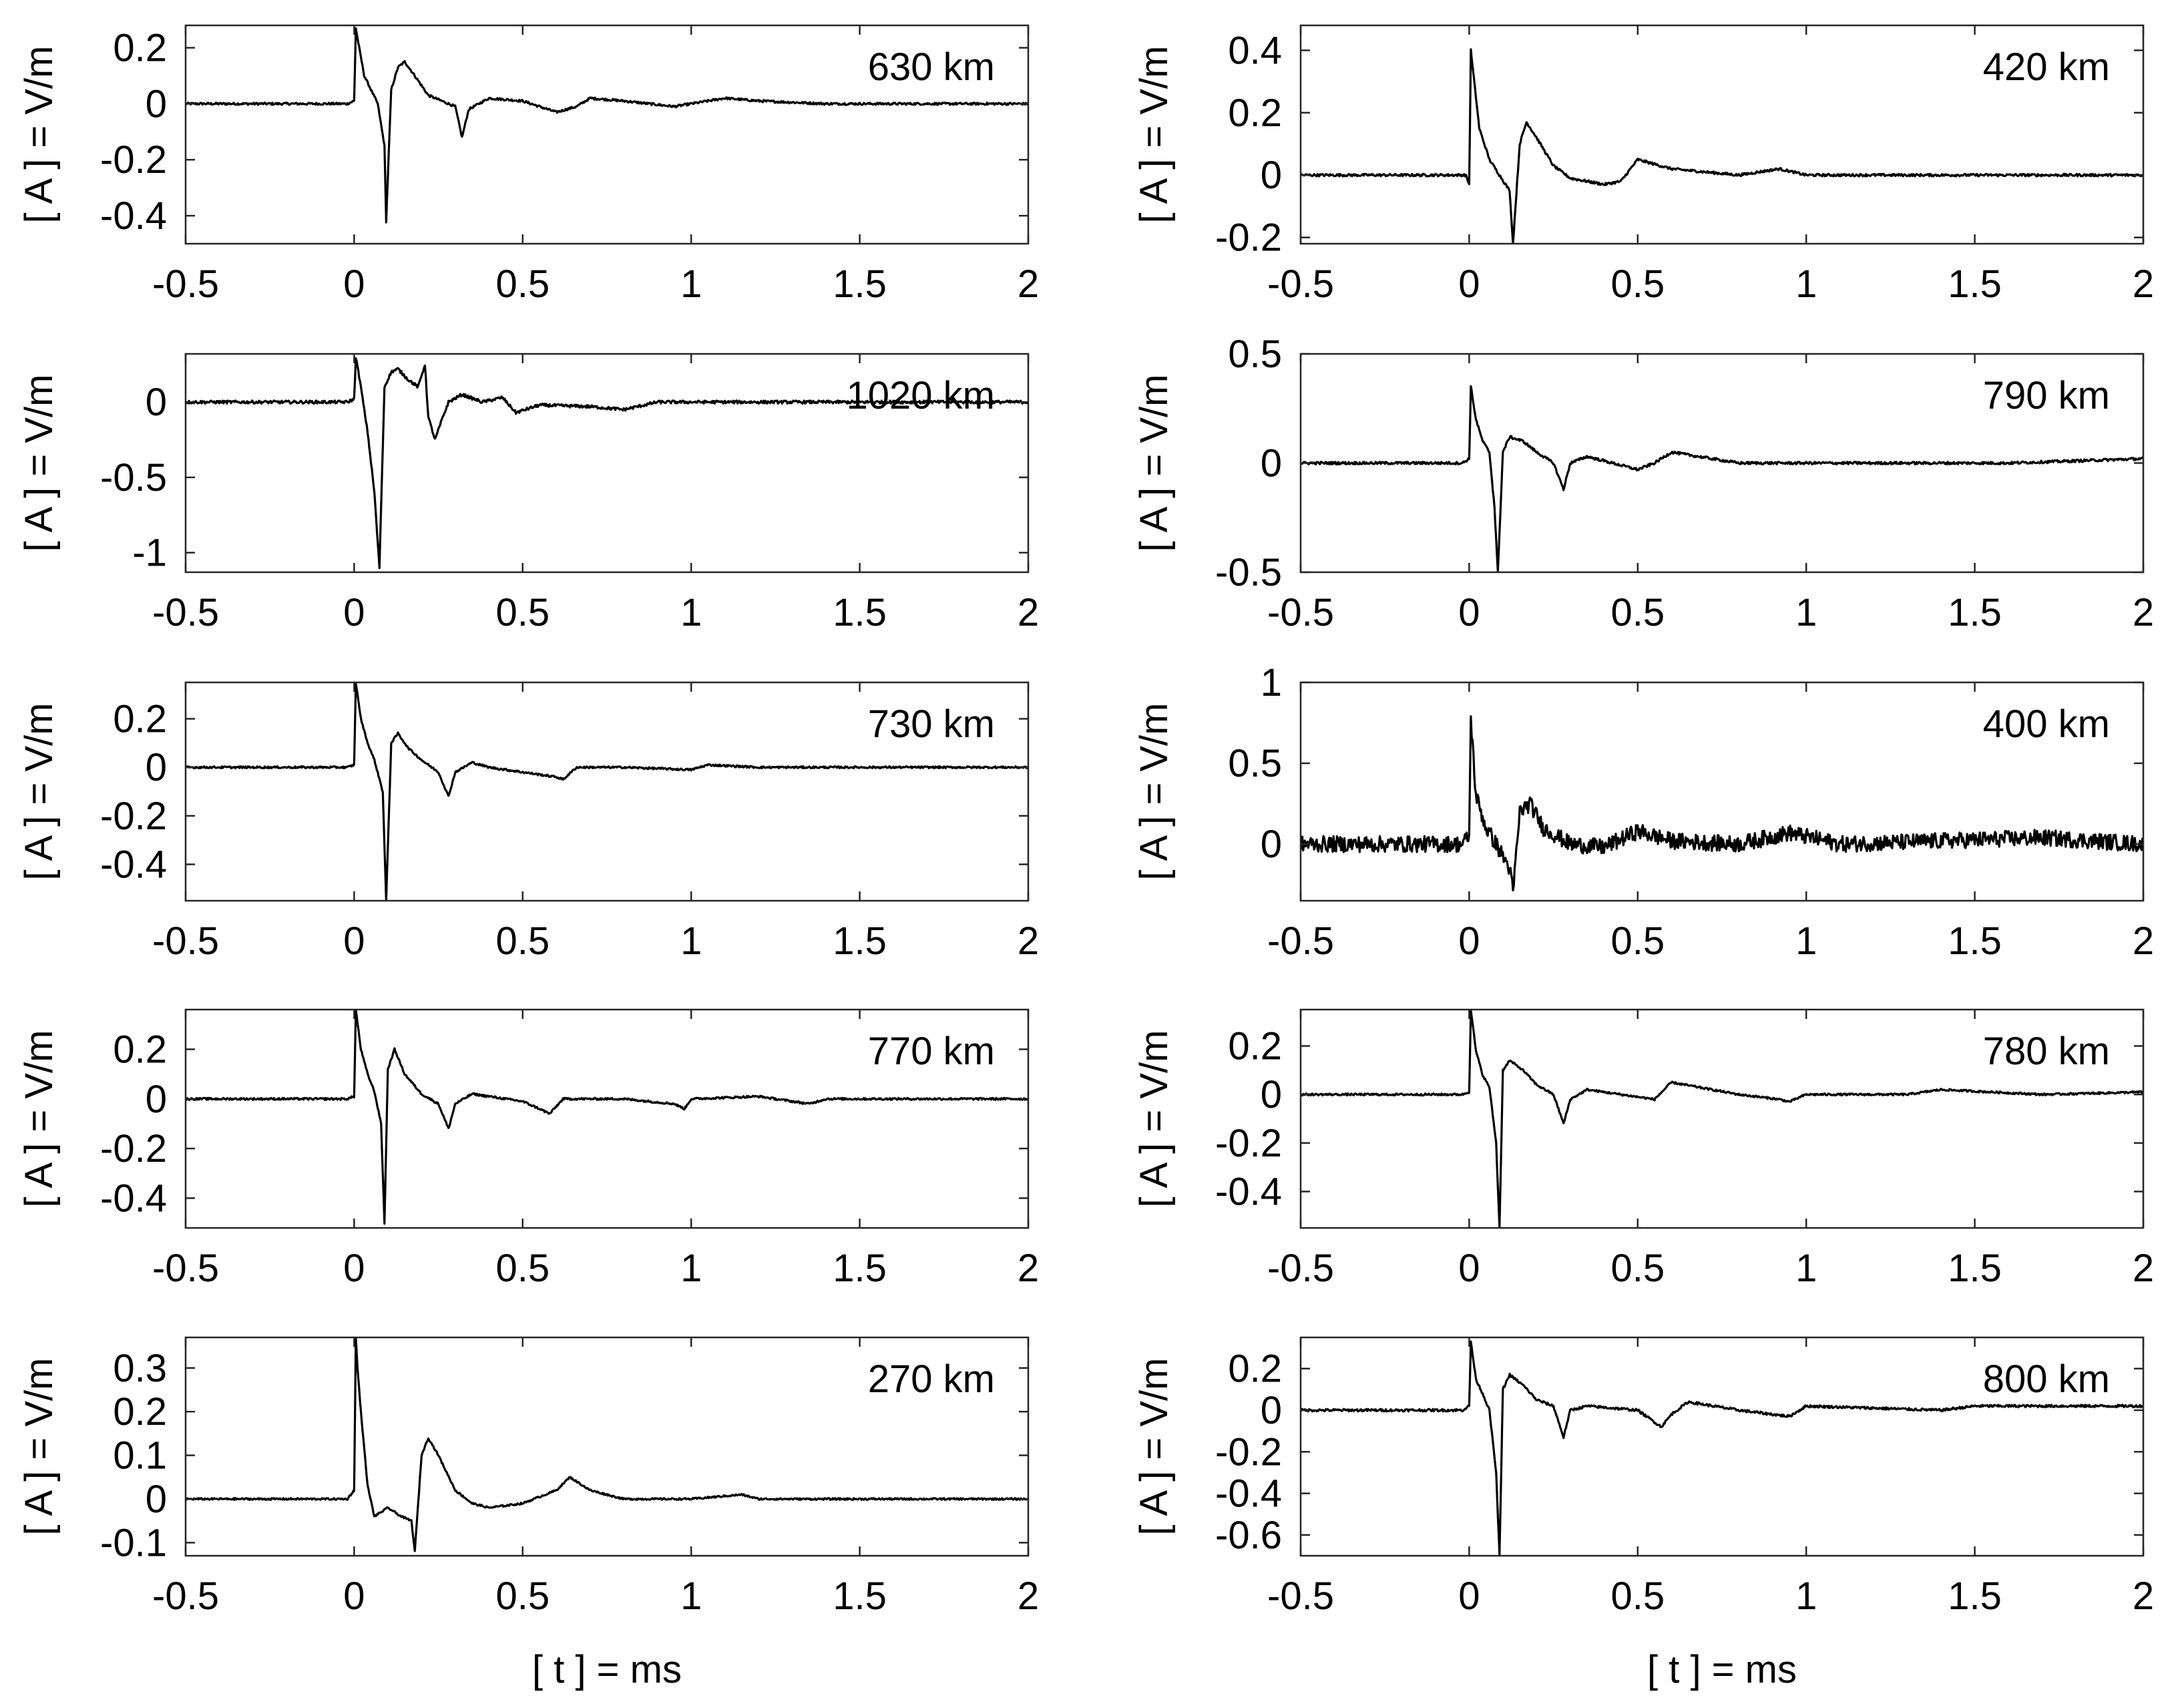  Describe the element at coordinates (2047, 1379) in the screenshot. I see `panel-title: 800 km` at that location.